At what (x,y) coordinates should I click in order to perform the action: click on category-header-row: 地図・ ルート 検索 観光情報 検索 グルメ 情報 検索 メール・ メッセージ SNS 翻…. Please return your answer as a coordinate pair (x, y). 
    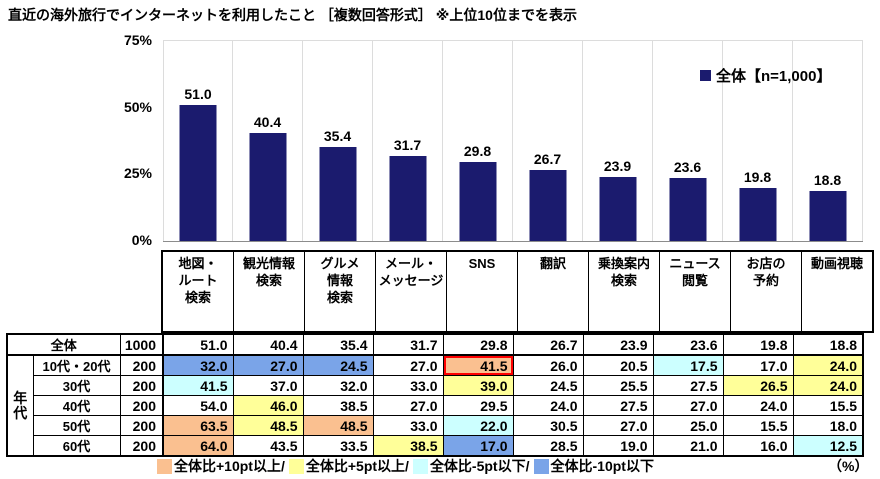
    Looking at the image, I should click on (517, 291).